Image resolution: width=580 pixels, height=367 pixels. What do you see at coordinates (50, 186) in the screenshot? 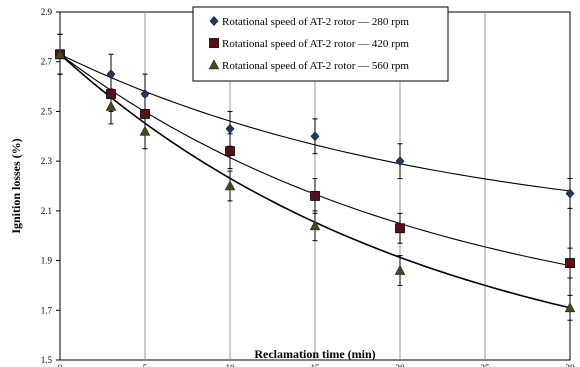
I see `y-axis-ticks: 1.5 1.7 1.9 2.1 2.3 2.5 2.7 2.9` at bounding box center [50, 186].